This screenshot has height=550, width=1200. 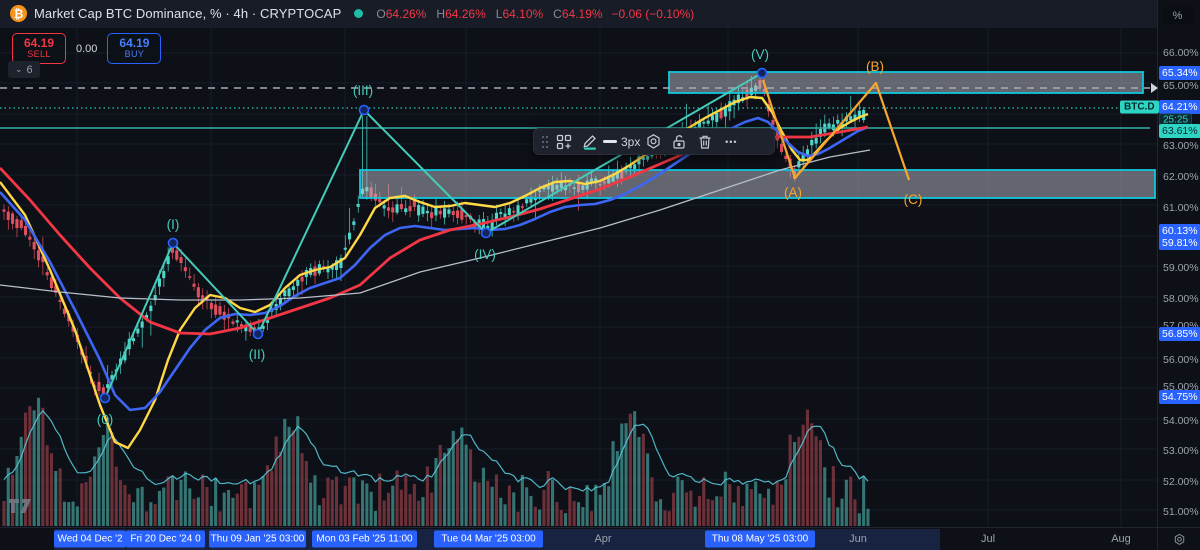 What do you see at coordinates (653, 141) in the screenshot?
I see `settings-button` at bounding box center [653, 141].